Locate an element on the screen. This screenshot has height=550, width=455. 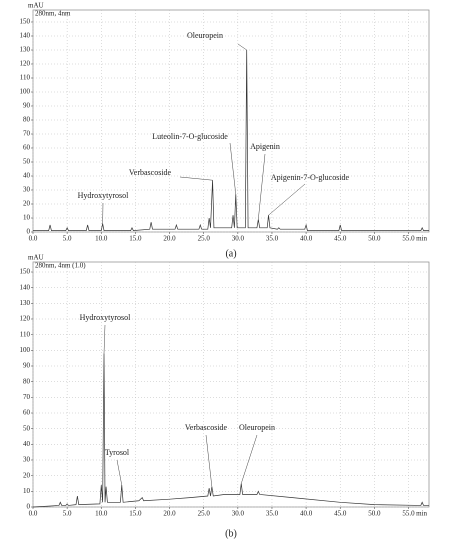
peak-label: Apigenin is located at coordinates (265, 146).